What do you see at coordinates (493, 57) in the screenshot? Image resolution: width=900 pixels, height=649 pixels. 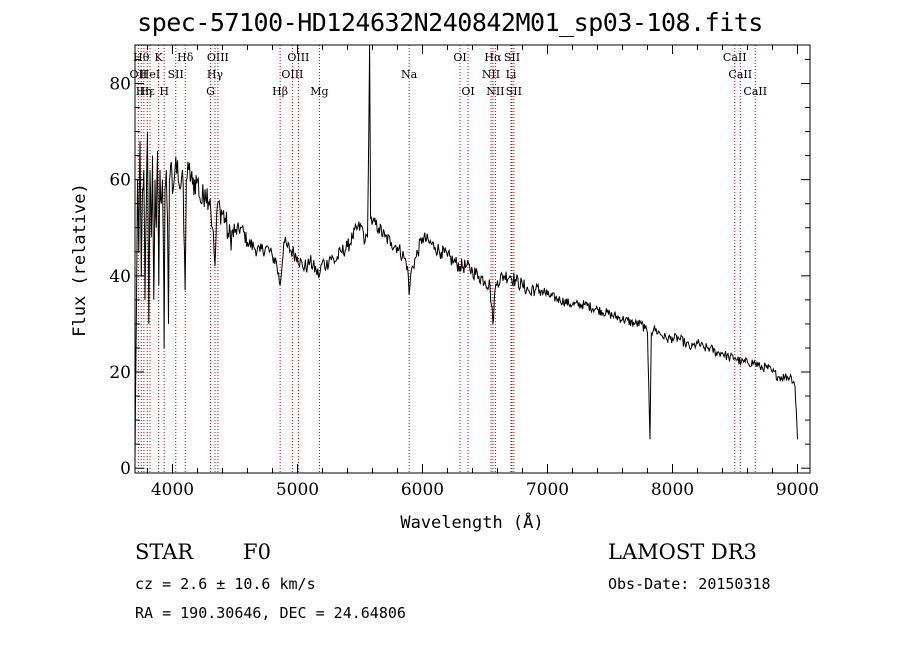 I see `line-marker-label: Hα` at bounding box center [493, 57].